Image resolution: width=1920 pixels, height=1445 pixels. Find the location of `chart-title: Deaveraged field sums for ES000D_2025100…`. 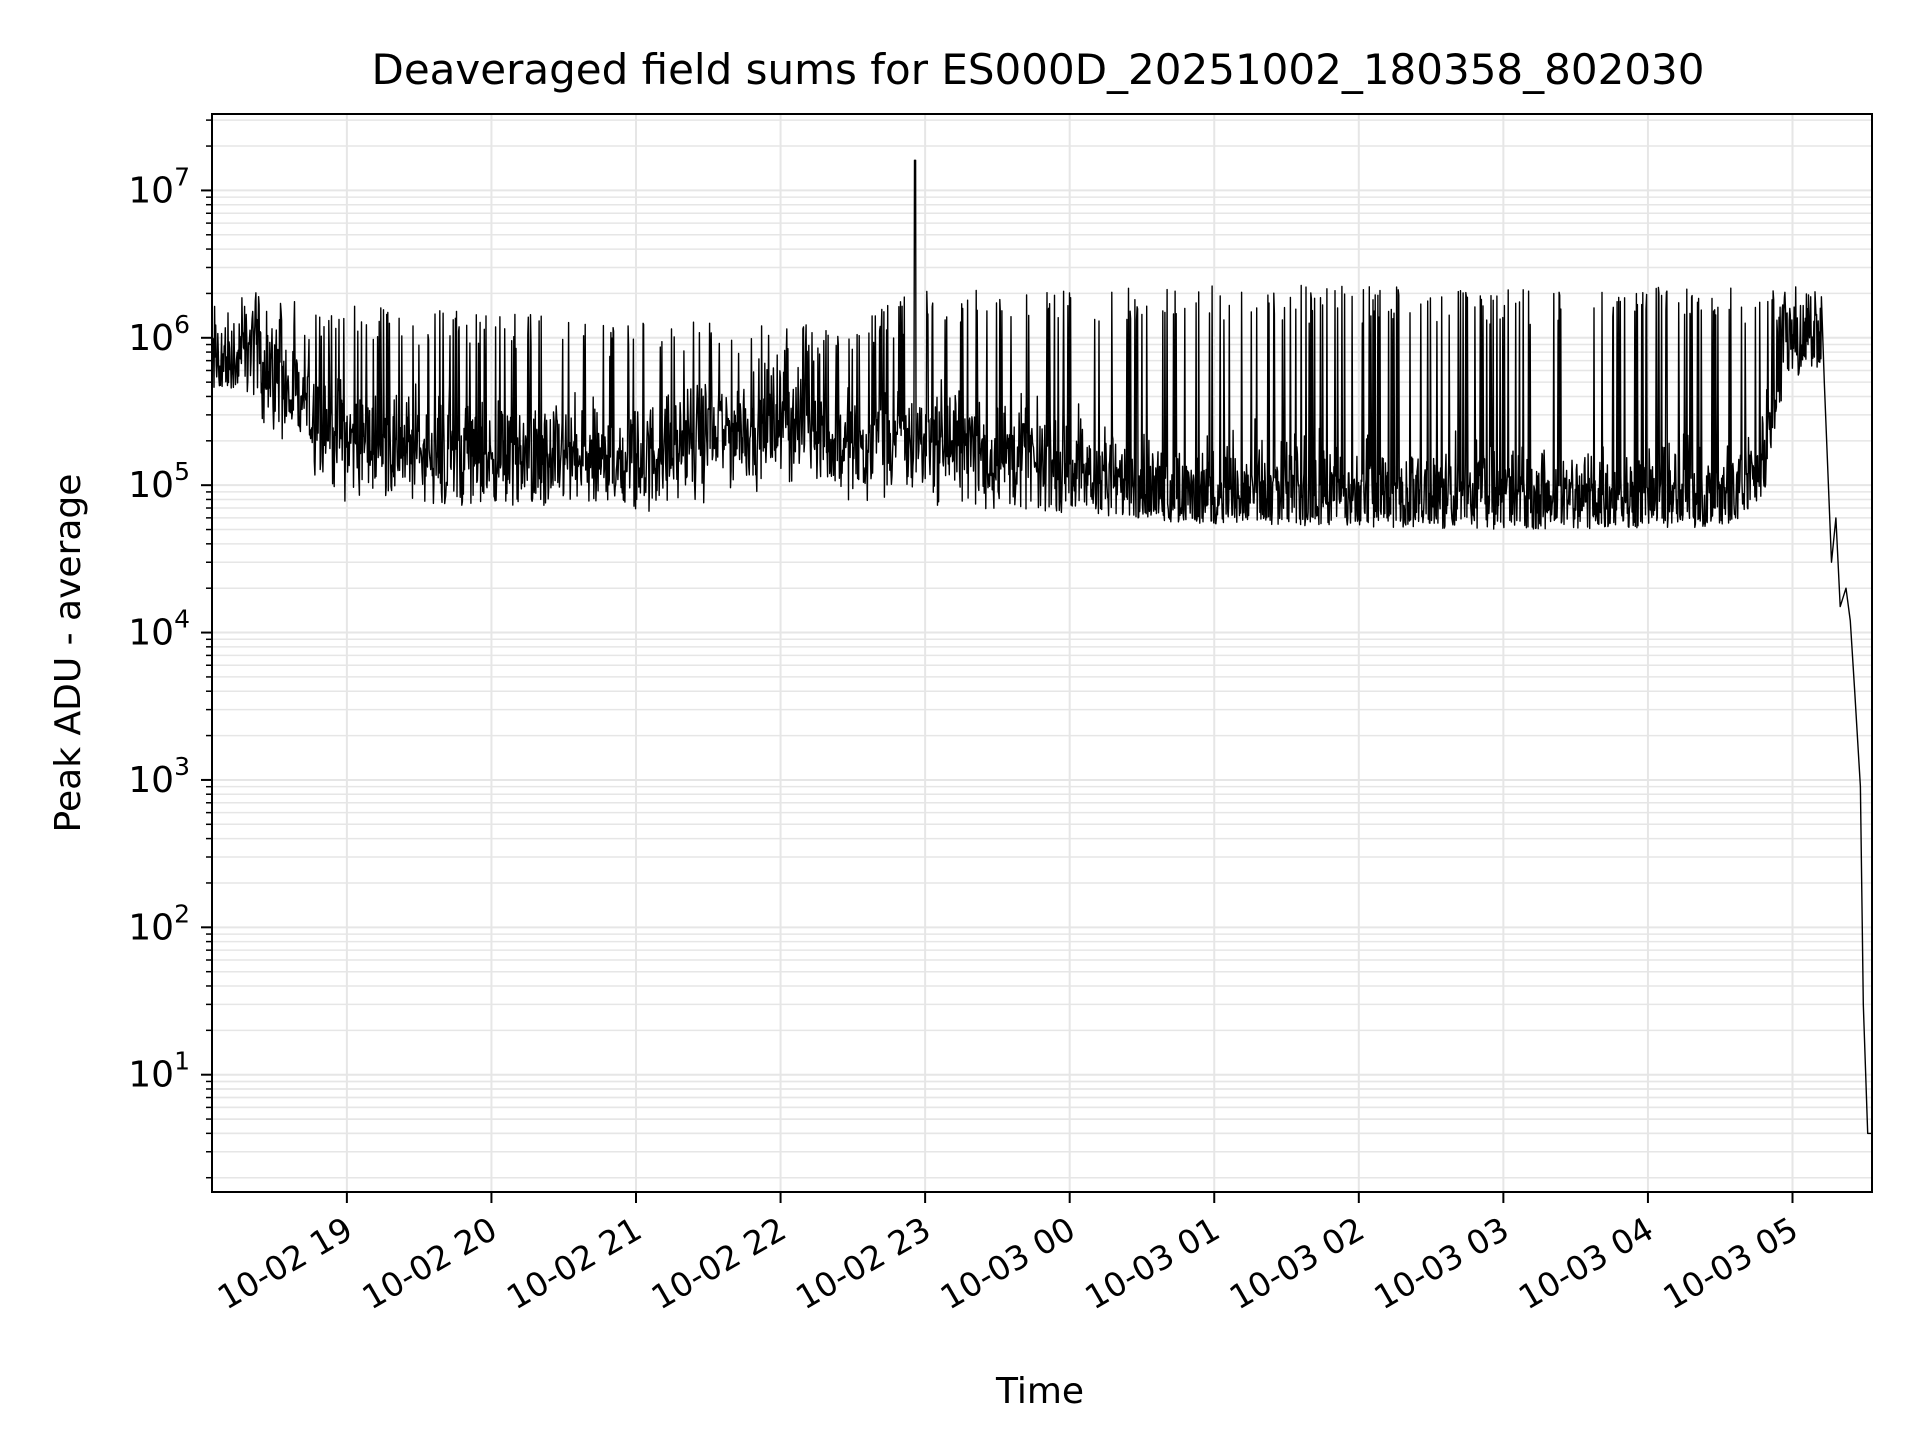

chart-title: Deaveraged field sums for ES000D_2025100… is located at coordinates (1038, 69).